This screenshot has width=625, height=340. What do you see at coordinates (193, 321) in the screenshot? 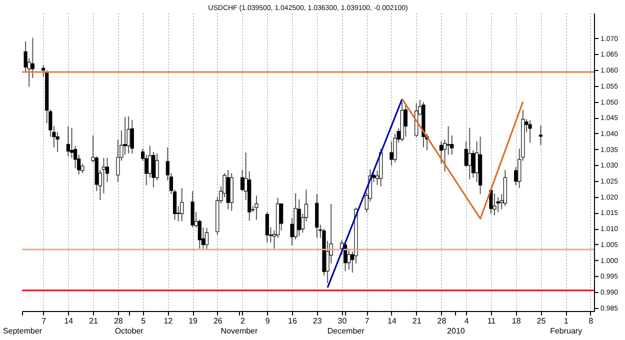
I see `x-tick-label: 19` at bounding box center [193, 321].